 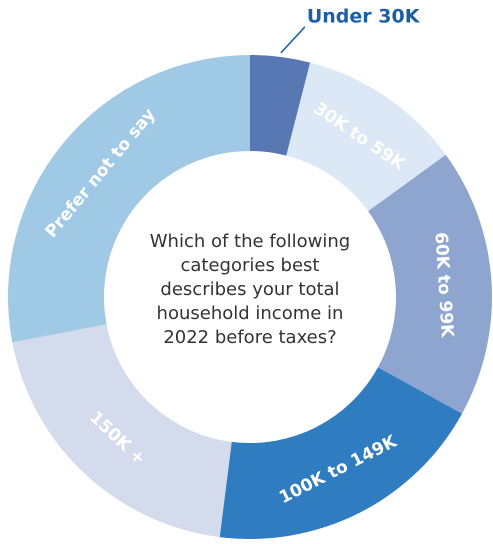 What do you see at coordinates (293, 40) in the screenshot?
I see `leader-line` at bounding box center [293, 40].